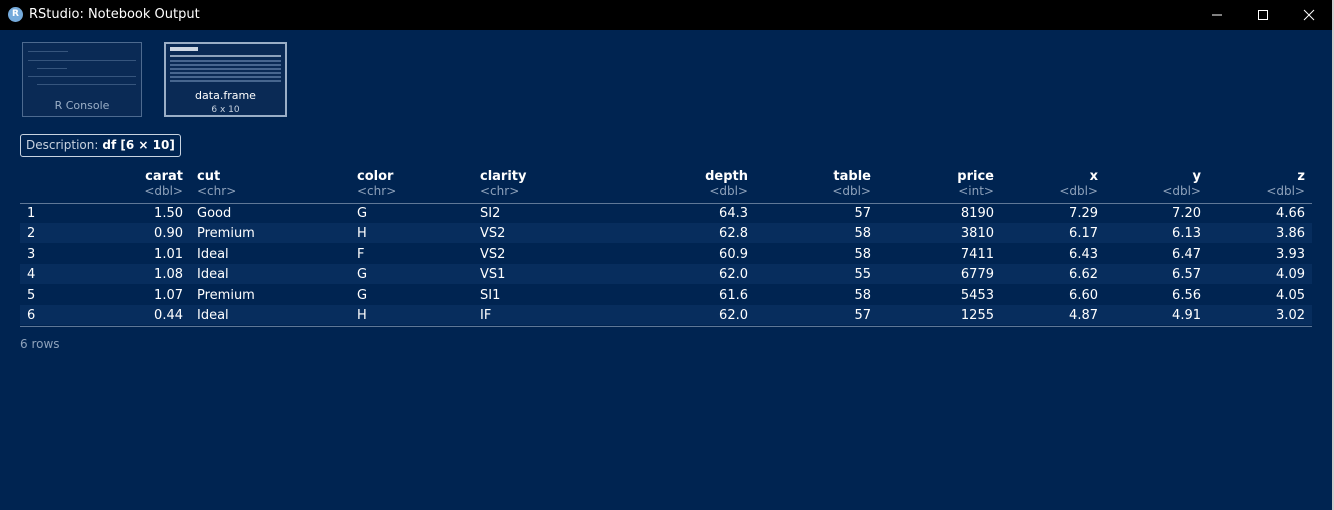 The image size is (1334, 510). Describe the element at coordinates (977, 233) in the screenshot. I see `table-cell-price: 3810` at that location.